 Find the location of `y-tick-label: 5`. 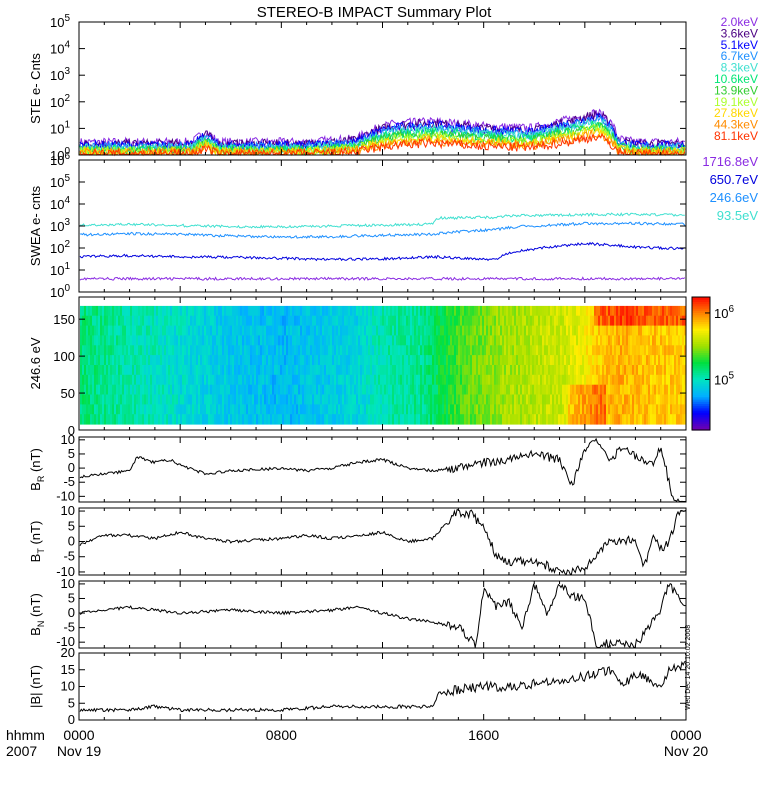

y-tick-label: 5 is located at coordinates (71, 597).